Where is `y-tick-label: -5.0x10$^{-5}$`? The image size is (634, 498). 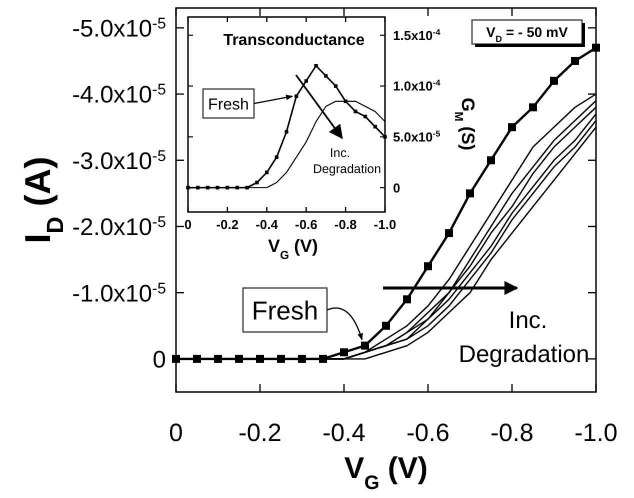 y-tick-label: -5.0x10$^{-5}$ is located at coordinates (119, 28).